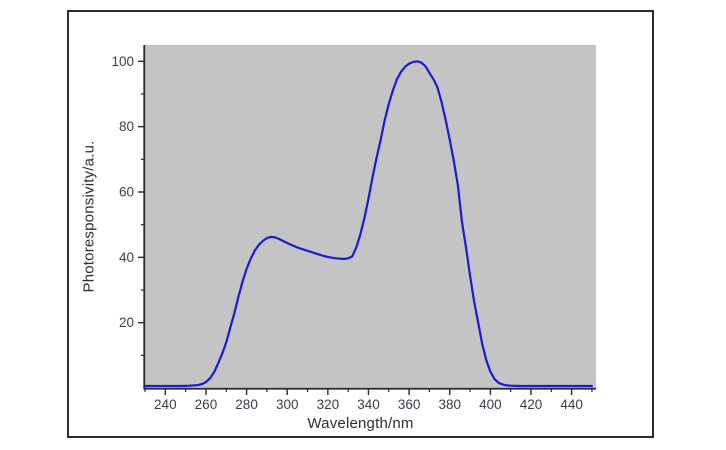 The width and height of the screenshot is (726, 450). What do you see at coordinates (368, 404) in the screenshot?
I see `x-tick-label: 340` at bounding box center [368, 404].